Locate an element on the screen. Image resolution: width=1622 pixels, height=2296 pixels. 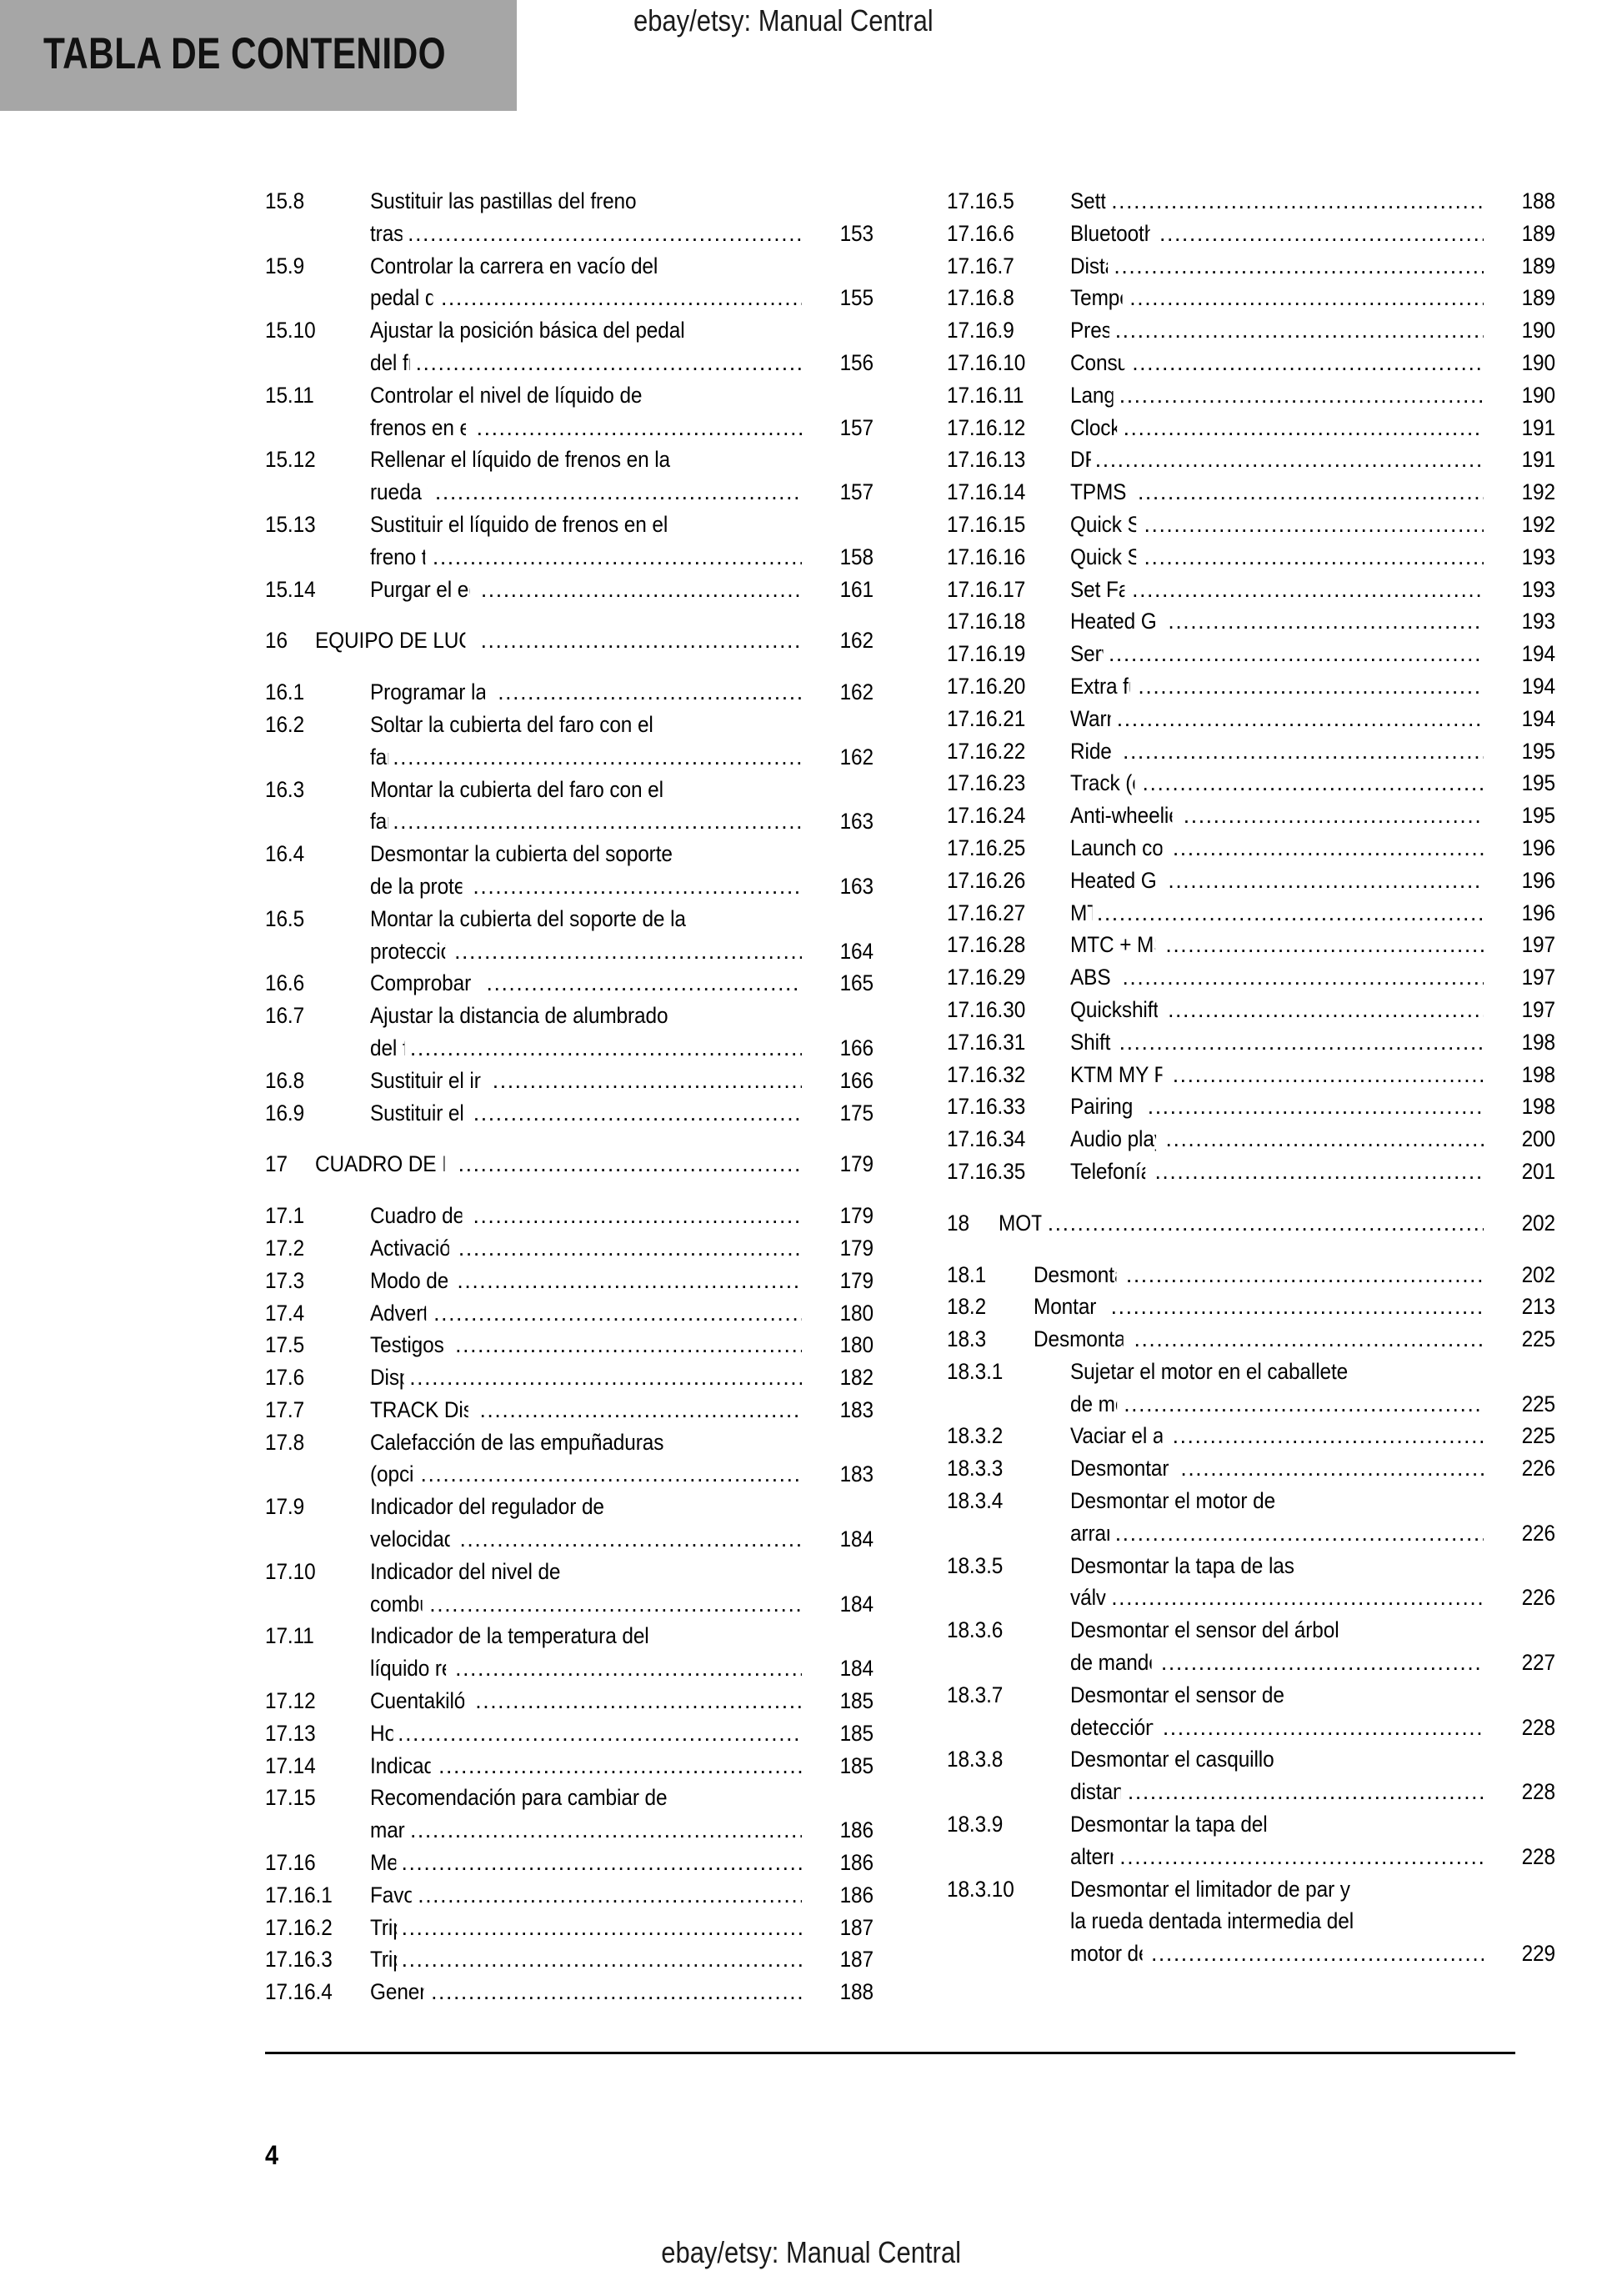
toc-entry-row: 15.14 Purgar el equipo de frenos 161 is located at coordinates (569, 590).